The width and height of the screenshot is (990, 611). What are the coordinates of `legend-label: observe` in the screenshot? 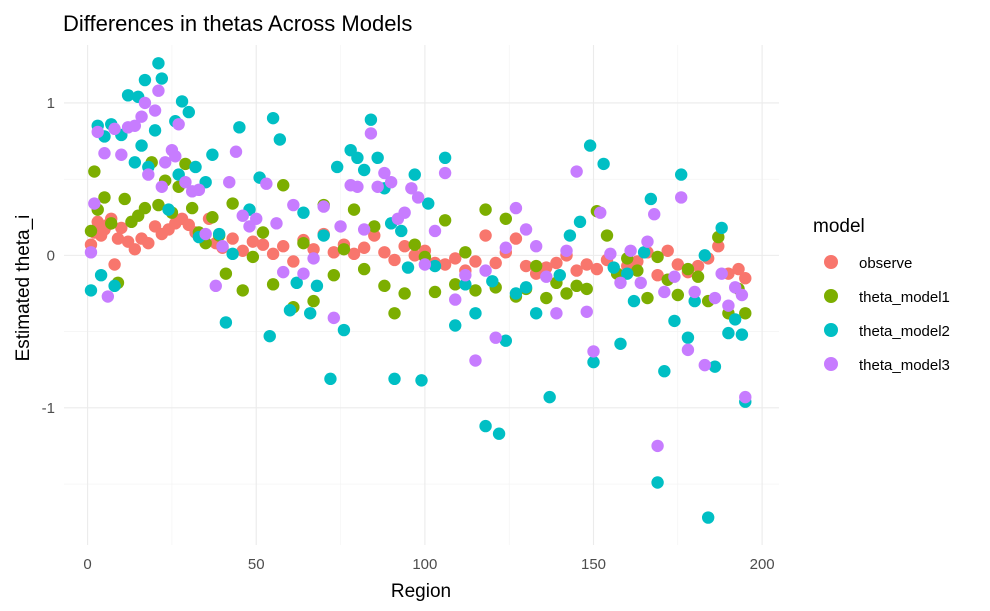 It's located at (885, 263).